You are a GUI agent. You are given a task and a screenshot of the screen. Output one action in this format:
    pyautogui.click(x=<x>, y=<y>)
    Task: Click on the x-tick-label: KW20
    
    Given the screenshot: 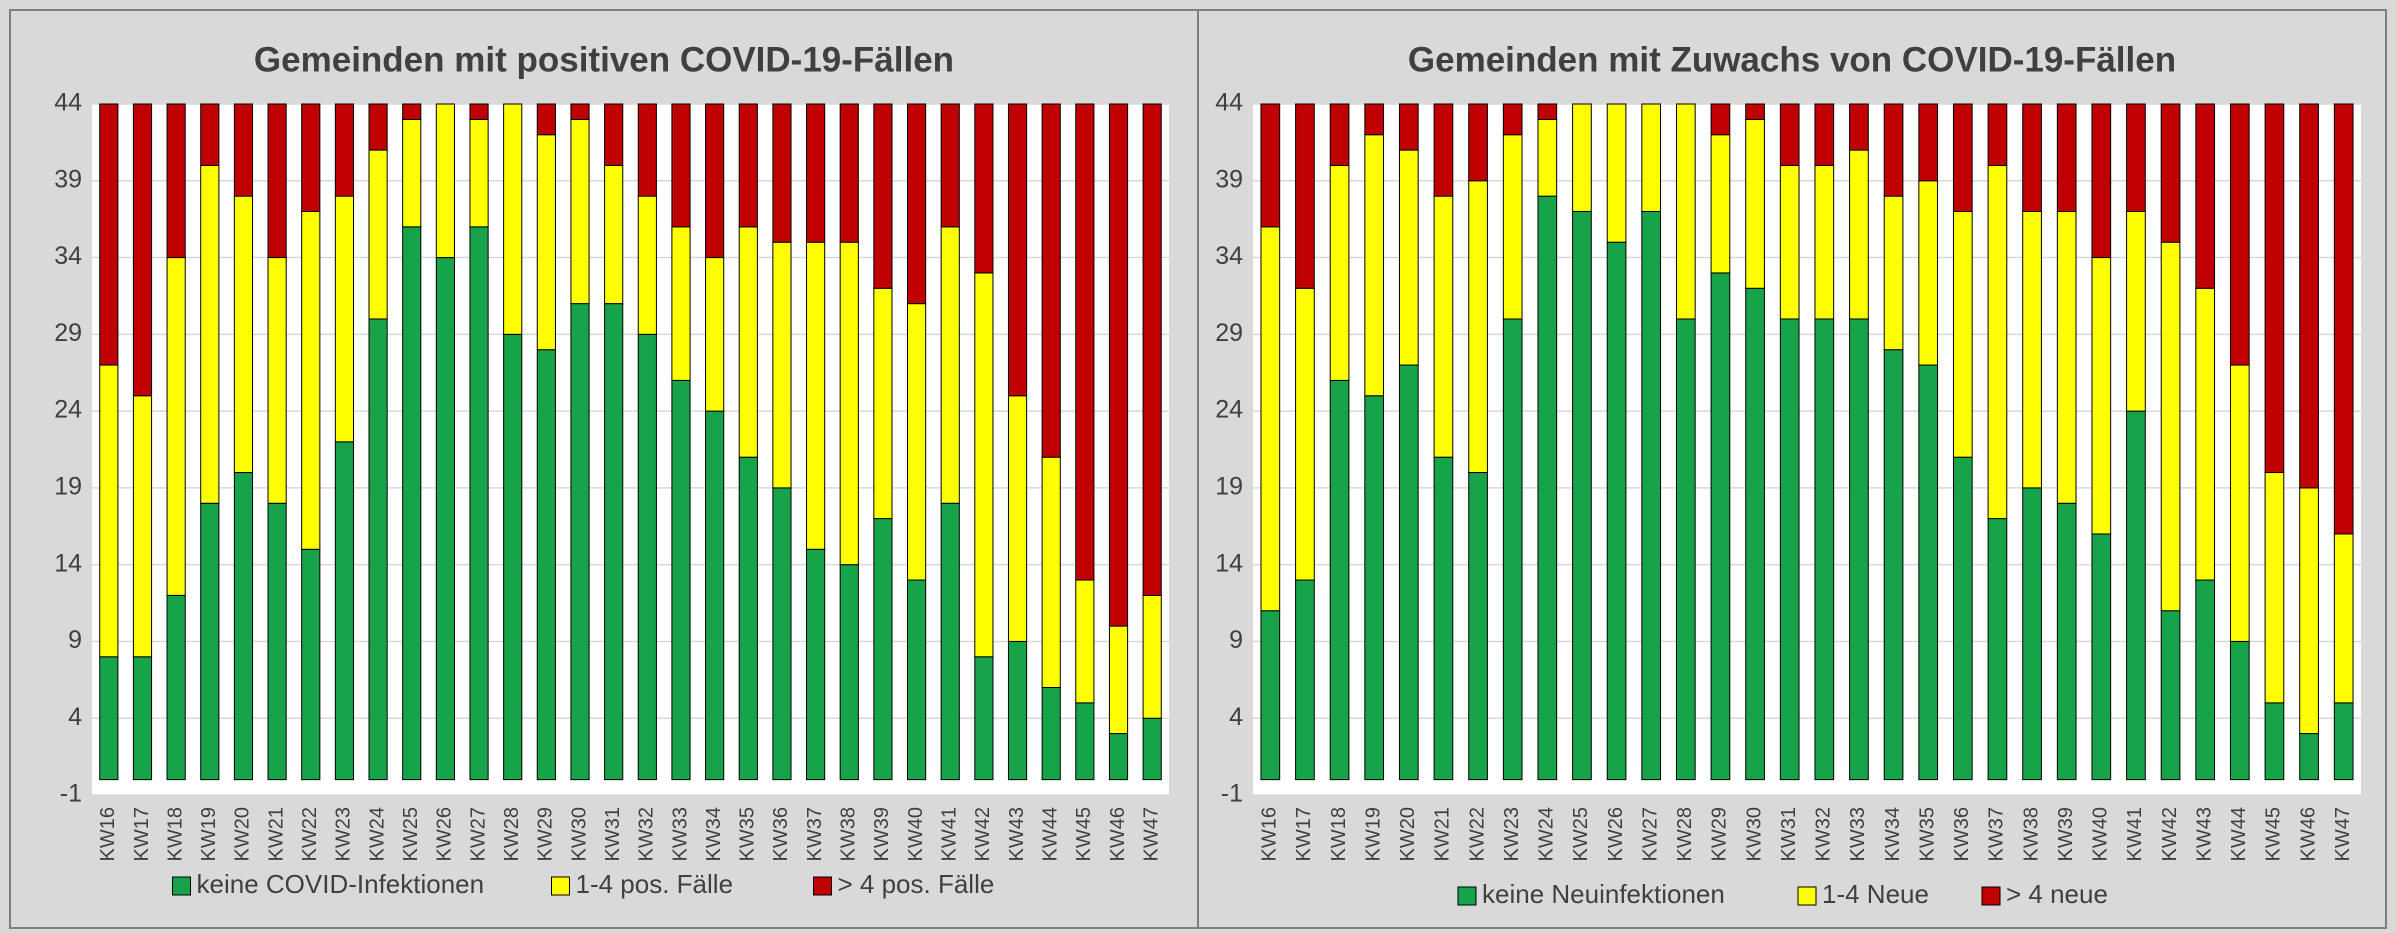 What is the action you would take?
    pyautogui.click(x=243, y=834)
    